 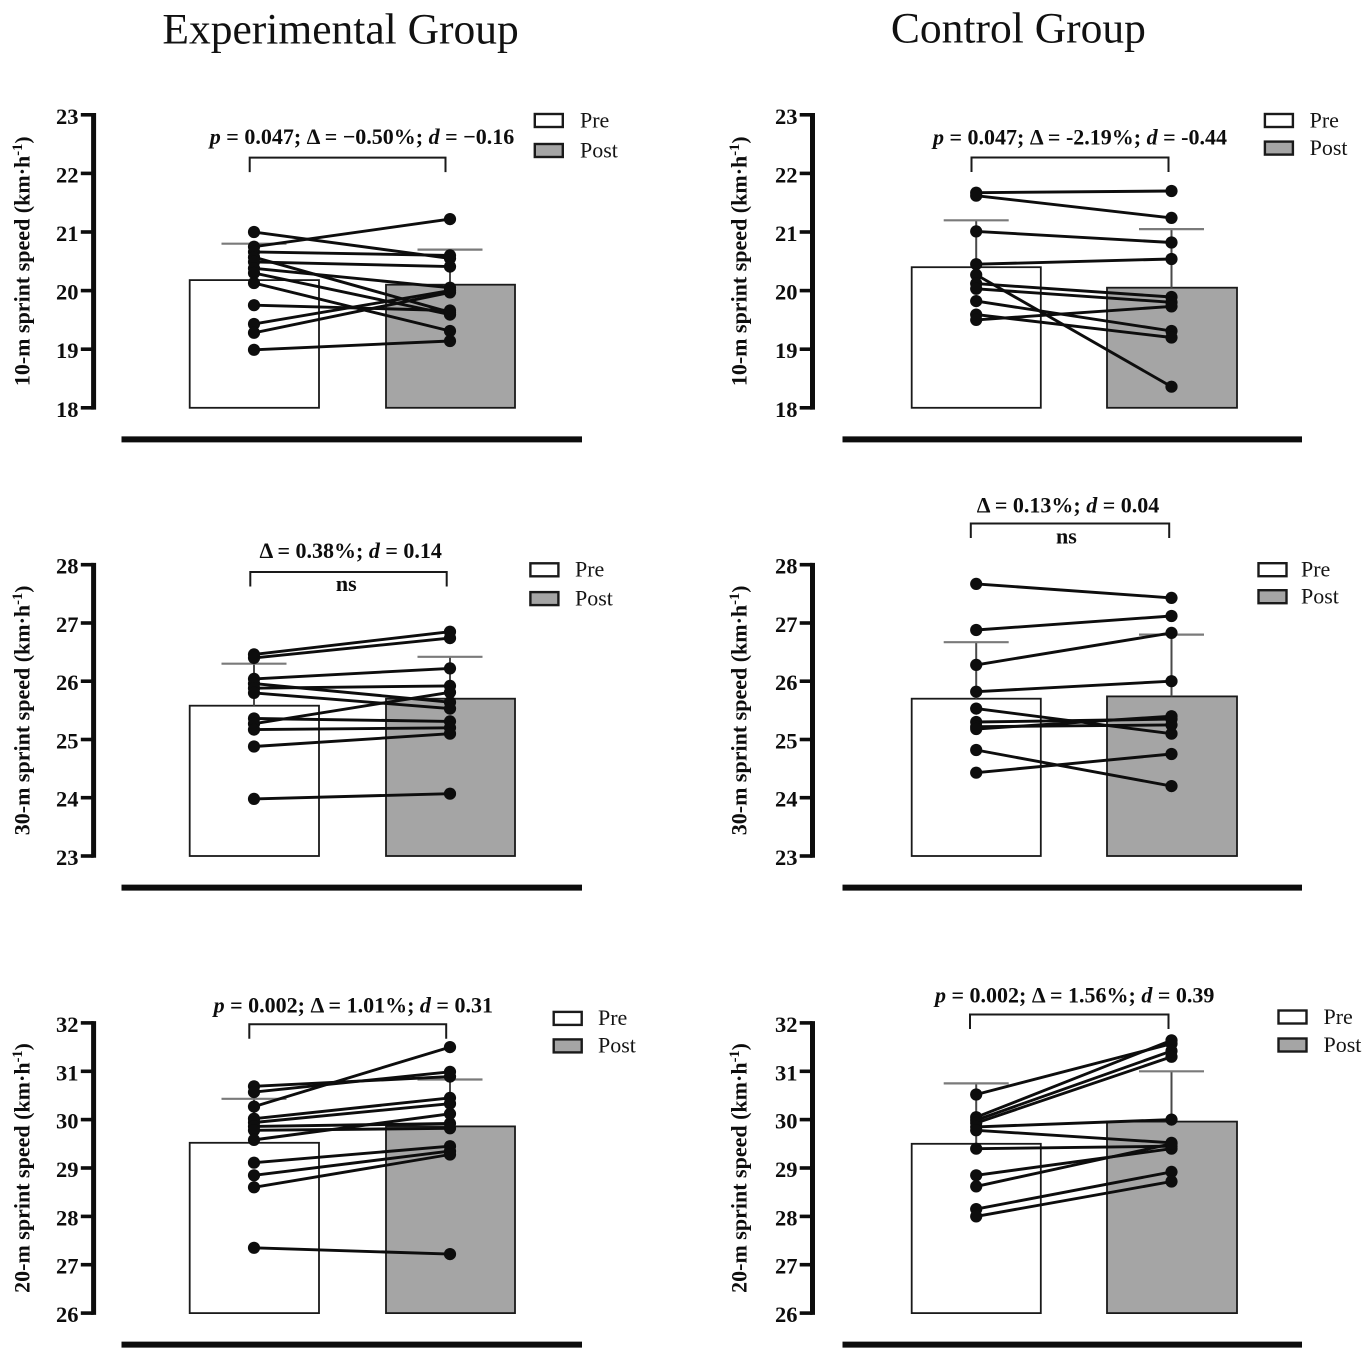 What do you see at coordinates (361, 136) in the screenshot?
I see `svg-text:p = 0.047; Δ = −0.50%; d = −0: p = 0.047; Δ = −0.50%; d = −0.16` at bounding box center [361, 136].